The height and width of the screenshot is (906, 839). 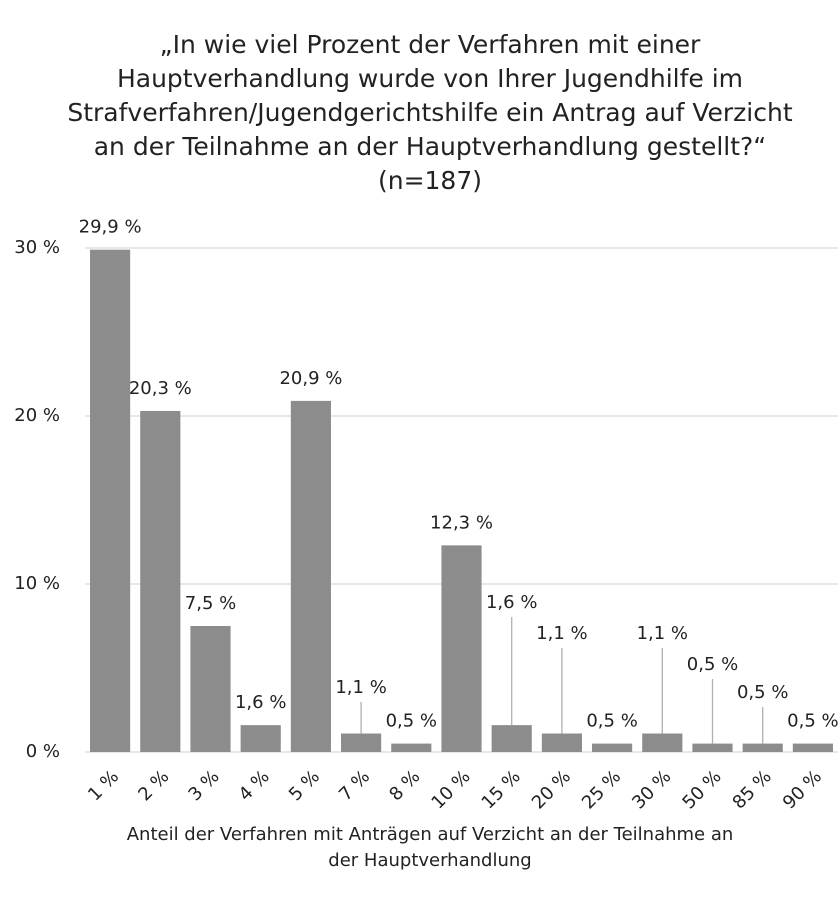 What do you see at coordinates (450, 789) in the screenshot?
I see `x-tick-label: 10 %` at bounding box center [450, 789].